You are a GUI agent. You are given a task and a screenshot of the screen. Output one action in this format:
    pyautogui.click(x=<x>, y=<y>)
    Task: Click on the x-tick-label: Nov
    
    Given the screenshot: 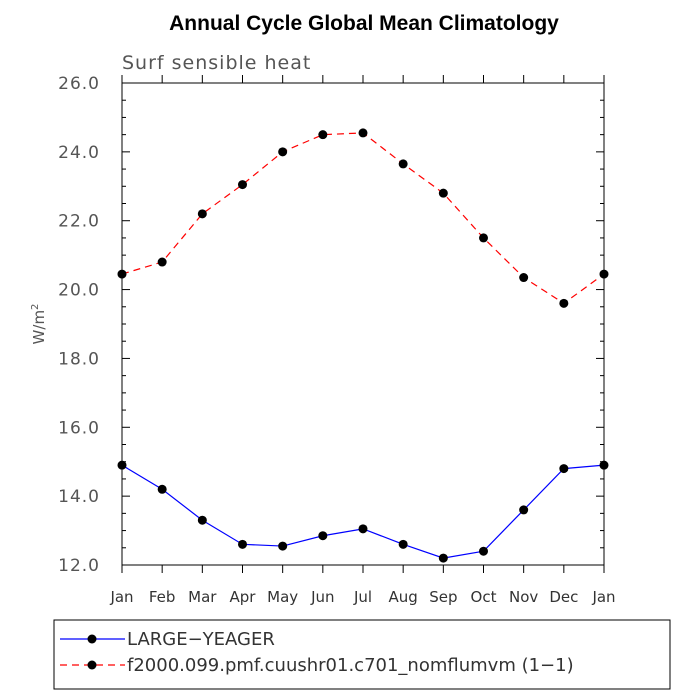 What is the action you would take?
    pyautogui.click(x=523, y=597)
    